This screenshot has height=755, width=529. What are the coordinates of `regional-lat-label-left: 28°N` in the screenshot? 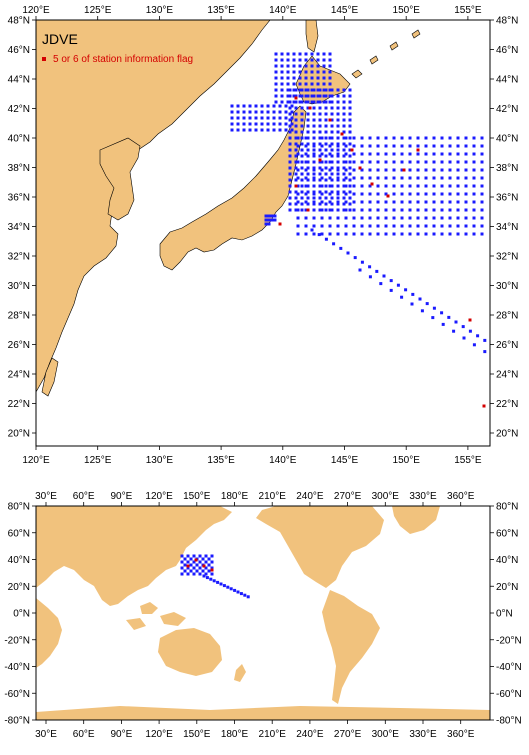 It's located at (19, 316).